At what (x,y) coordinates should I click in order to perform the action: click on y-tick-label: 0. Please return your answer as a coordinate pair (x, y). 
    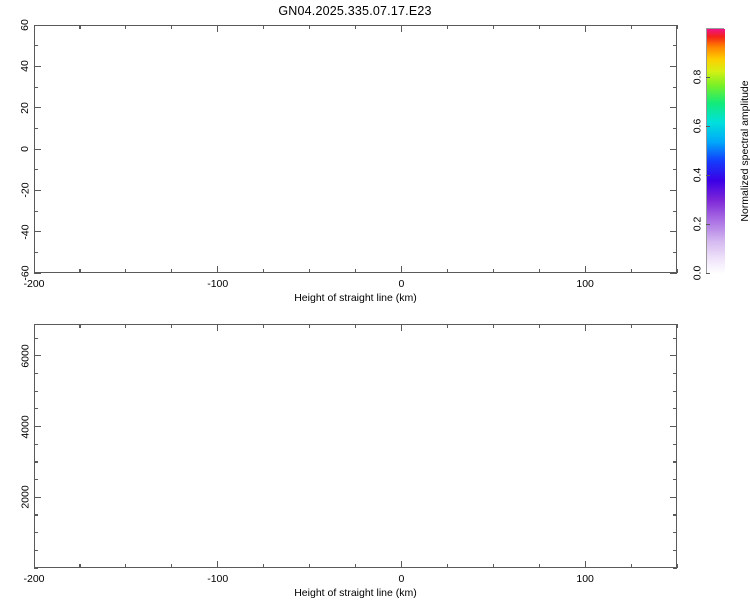
    Looking at the image, I should click on (24, 149).